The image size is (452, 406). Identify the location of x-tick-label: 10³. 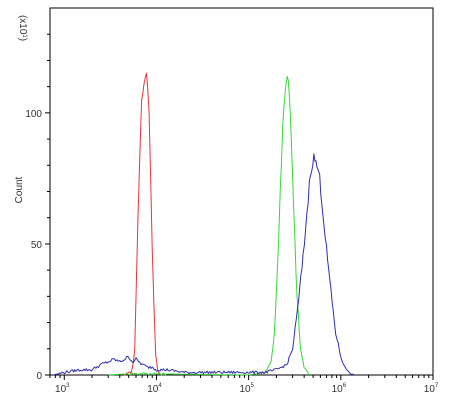
(62, 389).